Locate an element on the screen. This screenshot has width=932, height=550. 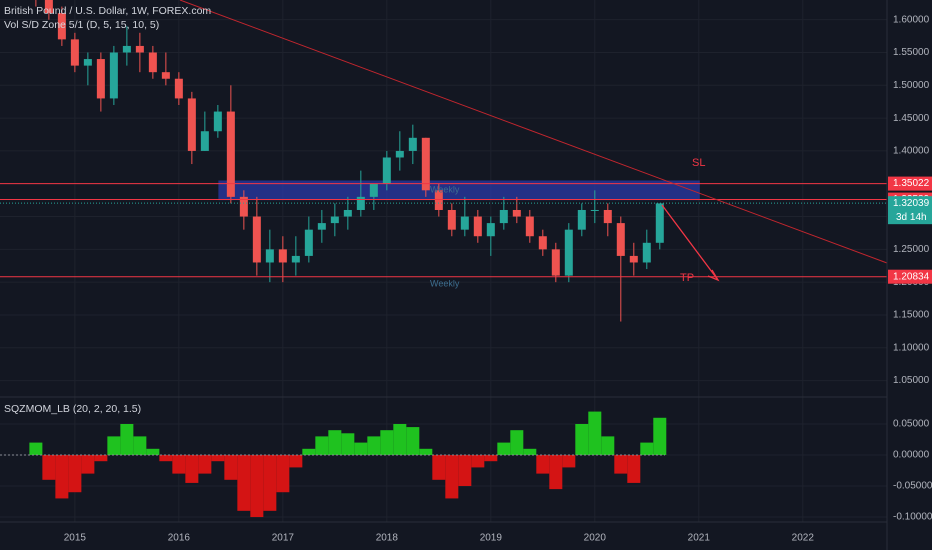
x-tick-label: 2017 is located at coordinates (283, 538).